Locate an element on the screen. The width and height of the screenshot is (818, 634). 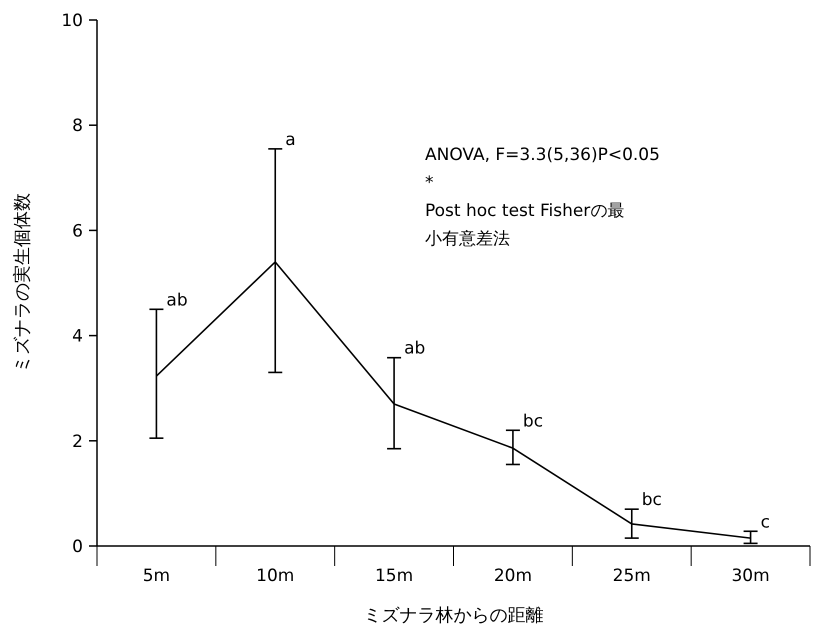
y-tick-label: 6 is located at coordinates (77, 231).